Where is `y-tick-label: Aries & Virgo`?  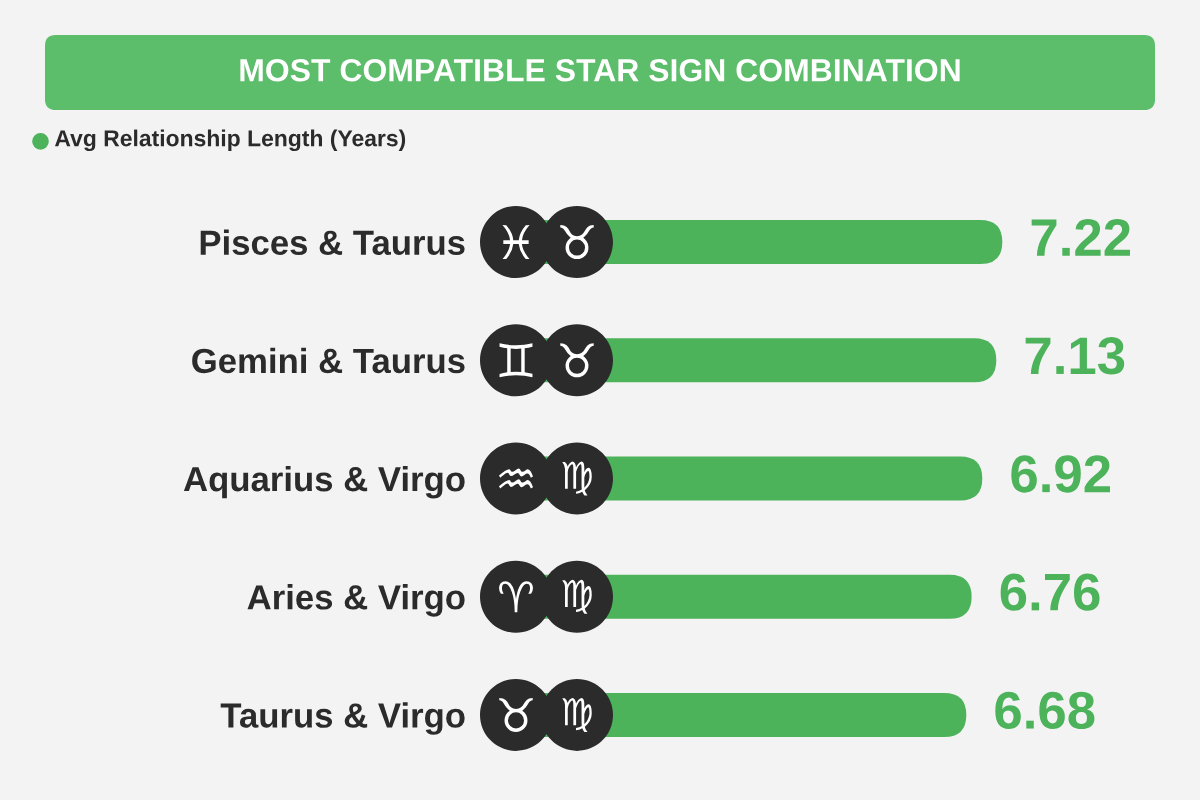 y-tick-label: Aries & Virgo is located at coordinates (356, 600).